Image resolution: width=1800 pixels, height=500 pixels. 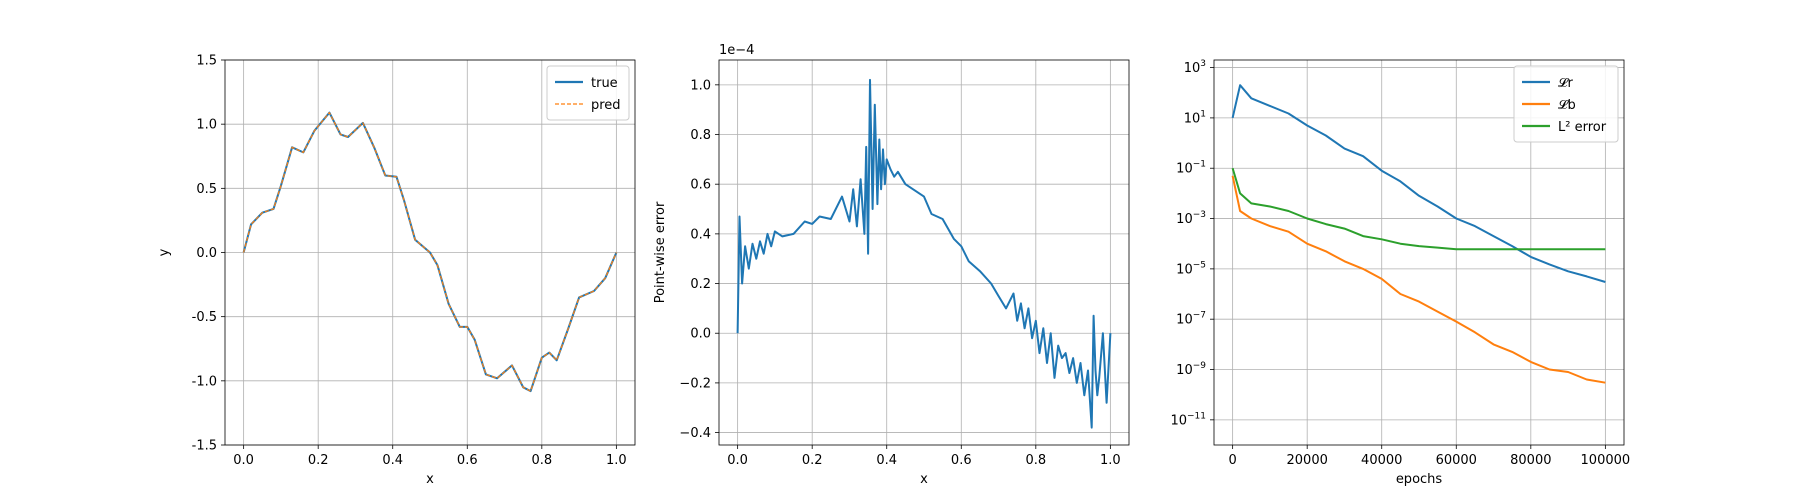 I want to click on legend-label: pred, so click(x=606, y=105).